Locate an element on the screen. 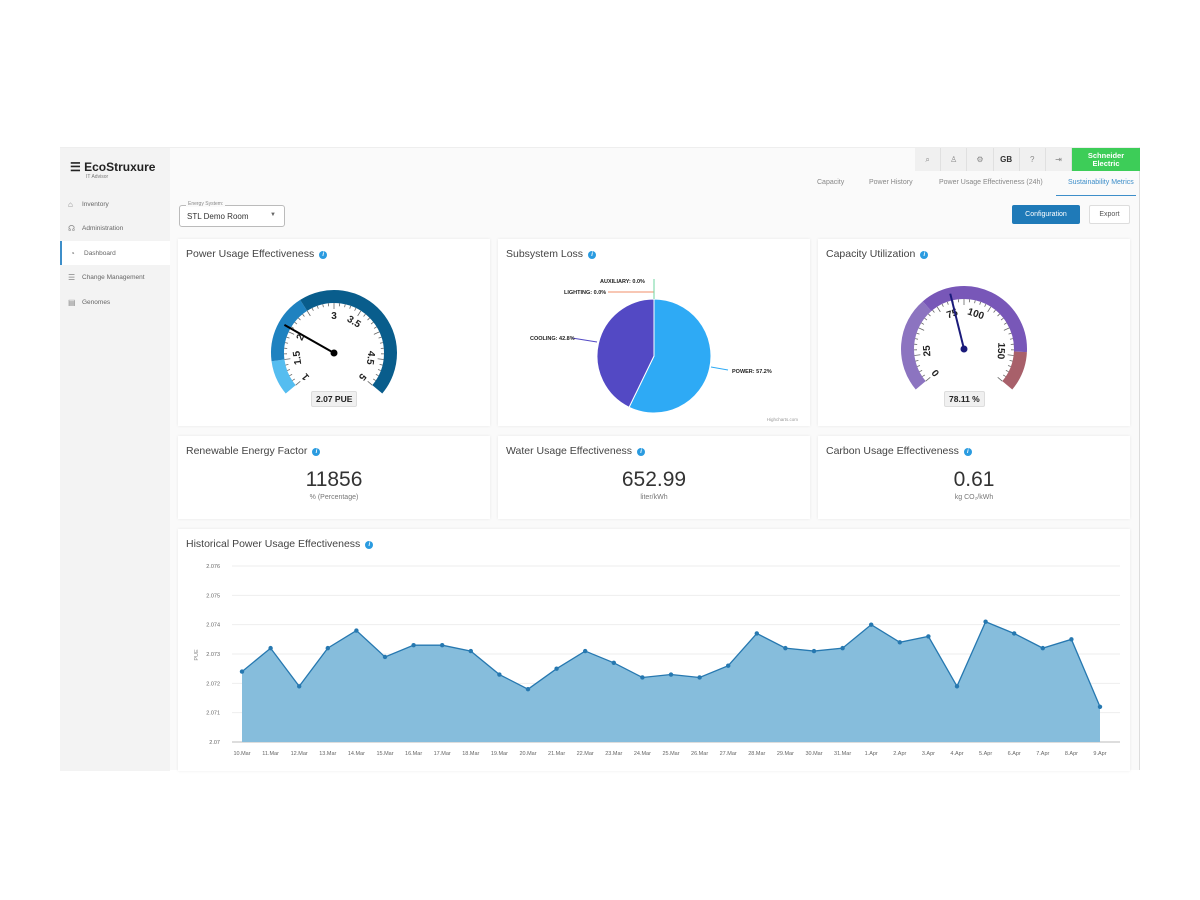 The width and height of the screenshot is (1200, 900). y-tick-label: 2.075 is located at coordinates (213, 596).